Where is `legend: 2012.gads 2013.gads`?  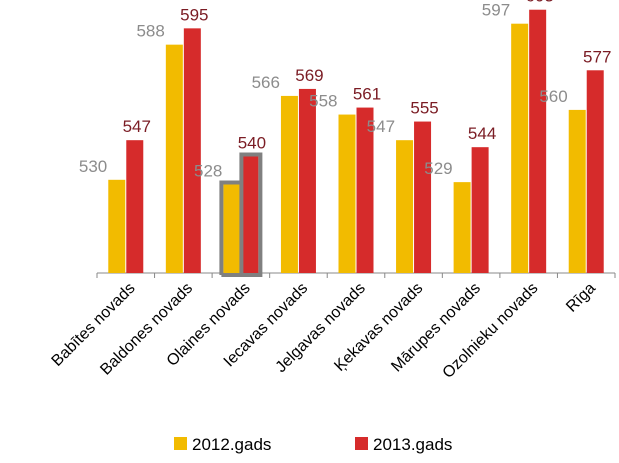 legend: 2012.gads 2013.gads is located at coordinates (313, 444).